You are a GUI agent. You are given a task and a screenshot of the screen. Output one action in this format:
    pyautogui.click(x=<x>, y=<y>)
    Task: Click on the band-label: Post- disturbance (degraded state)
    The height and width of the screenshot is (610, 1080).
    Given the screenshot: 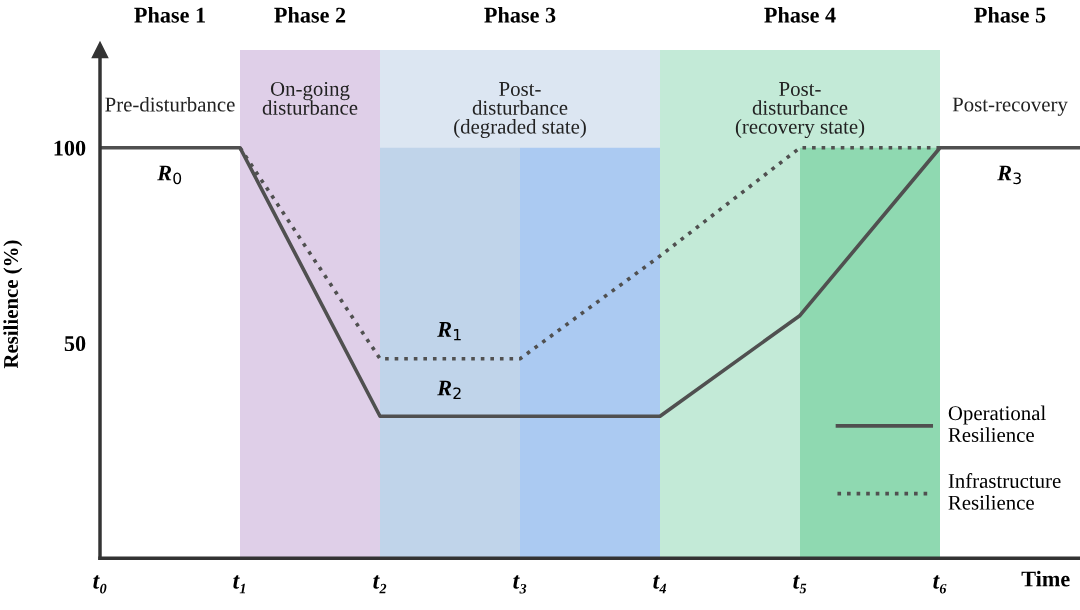 What is the action you would take?
    pyautogui.click(x=520, y=110)
    